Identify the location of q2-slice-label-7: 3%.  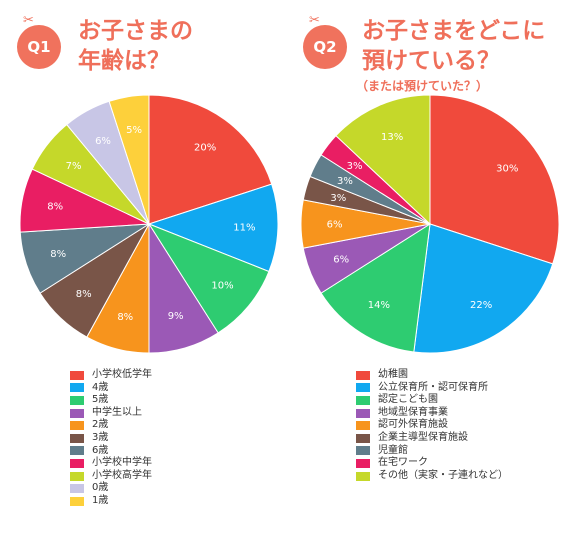
(355, 166).